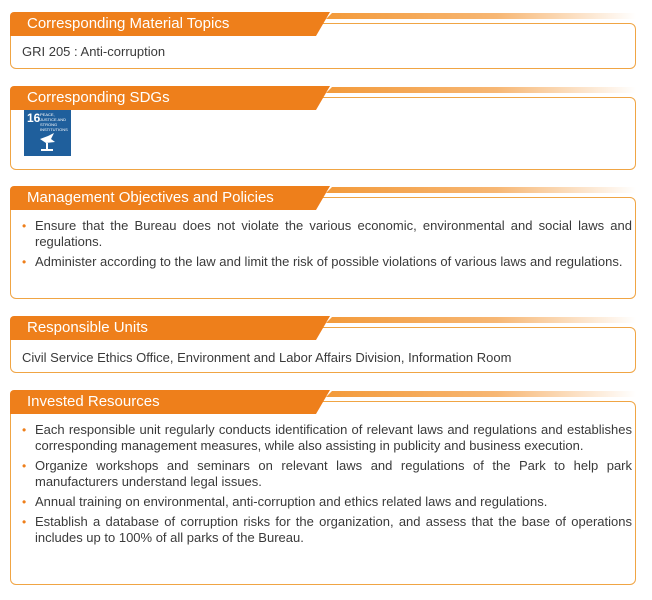 The height and width of the screenshot is (600, 652). Describe the element at coordinates (170, 402) in the screenshot. I see `section-title: Invested Resources` at that location.